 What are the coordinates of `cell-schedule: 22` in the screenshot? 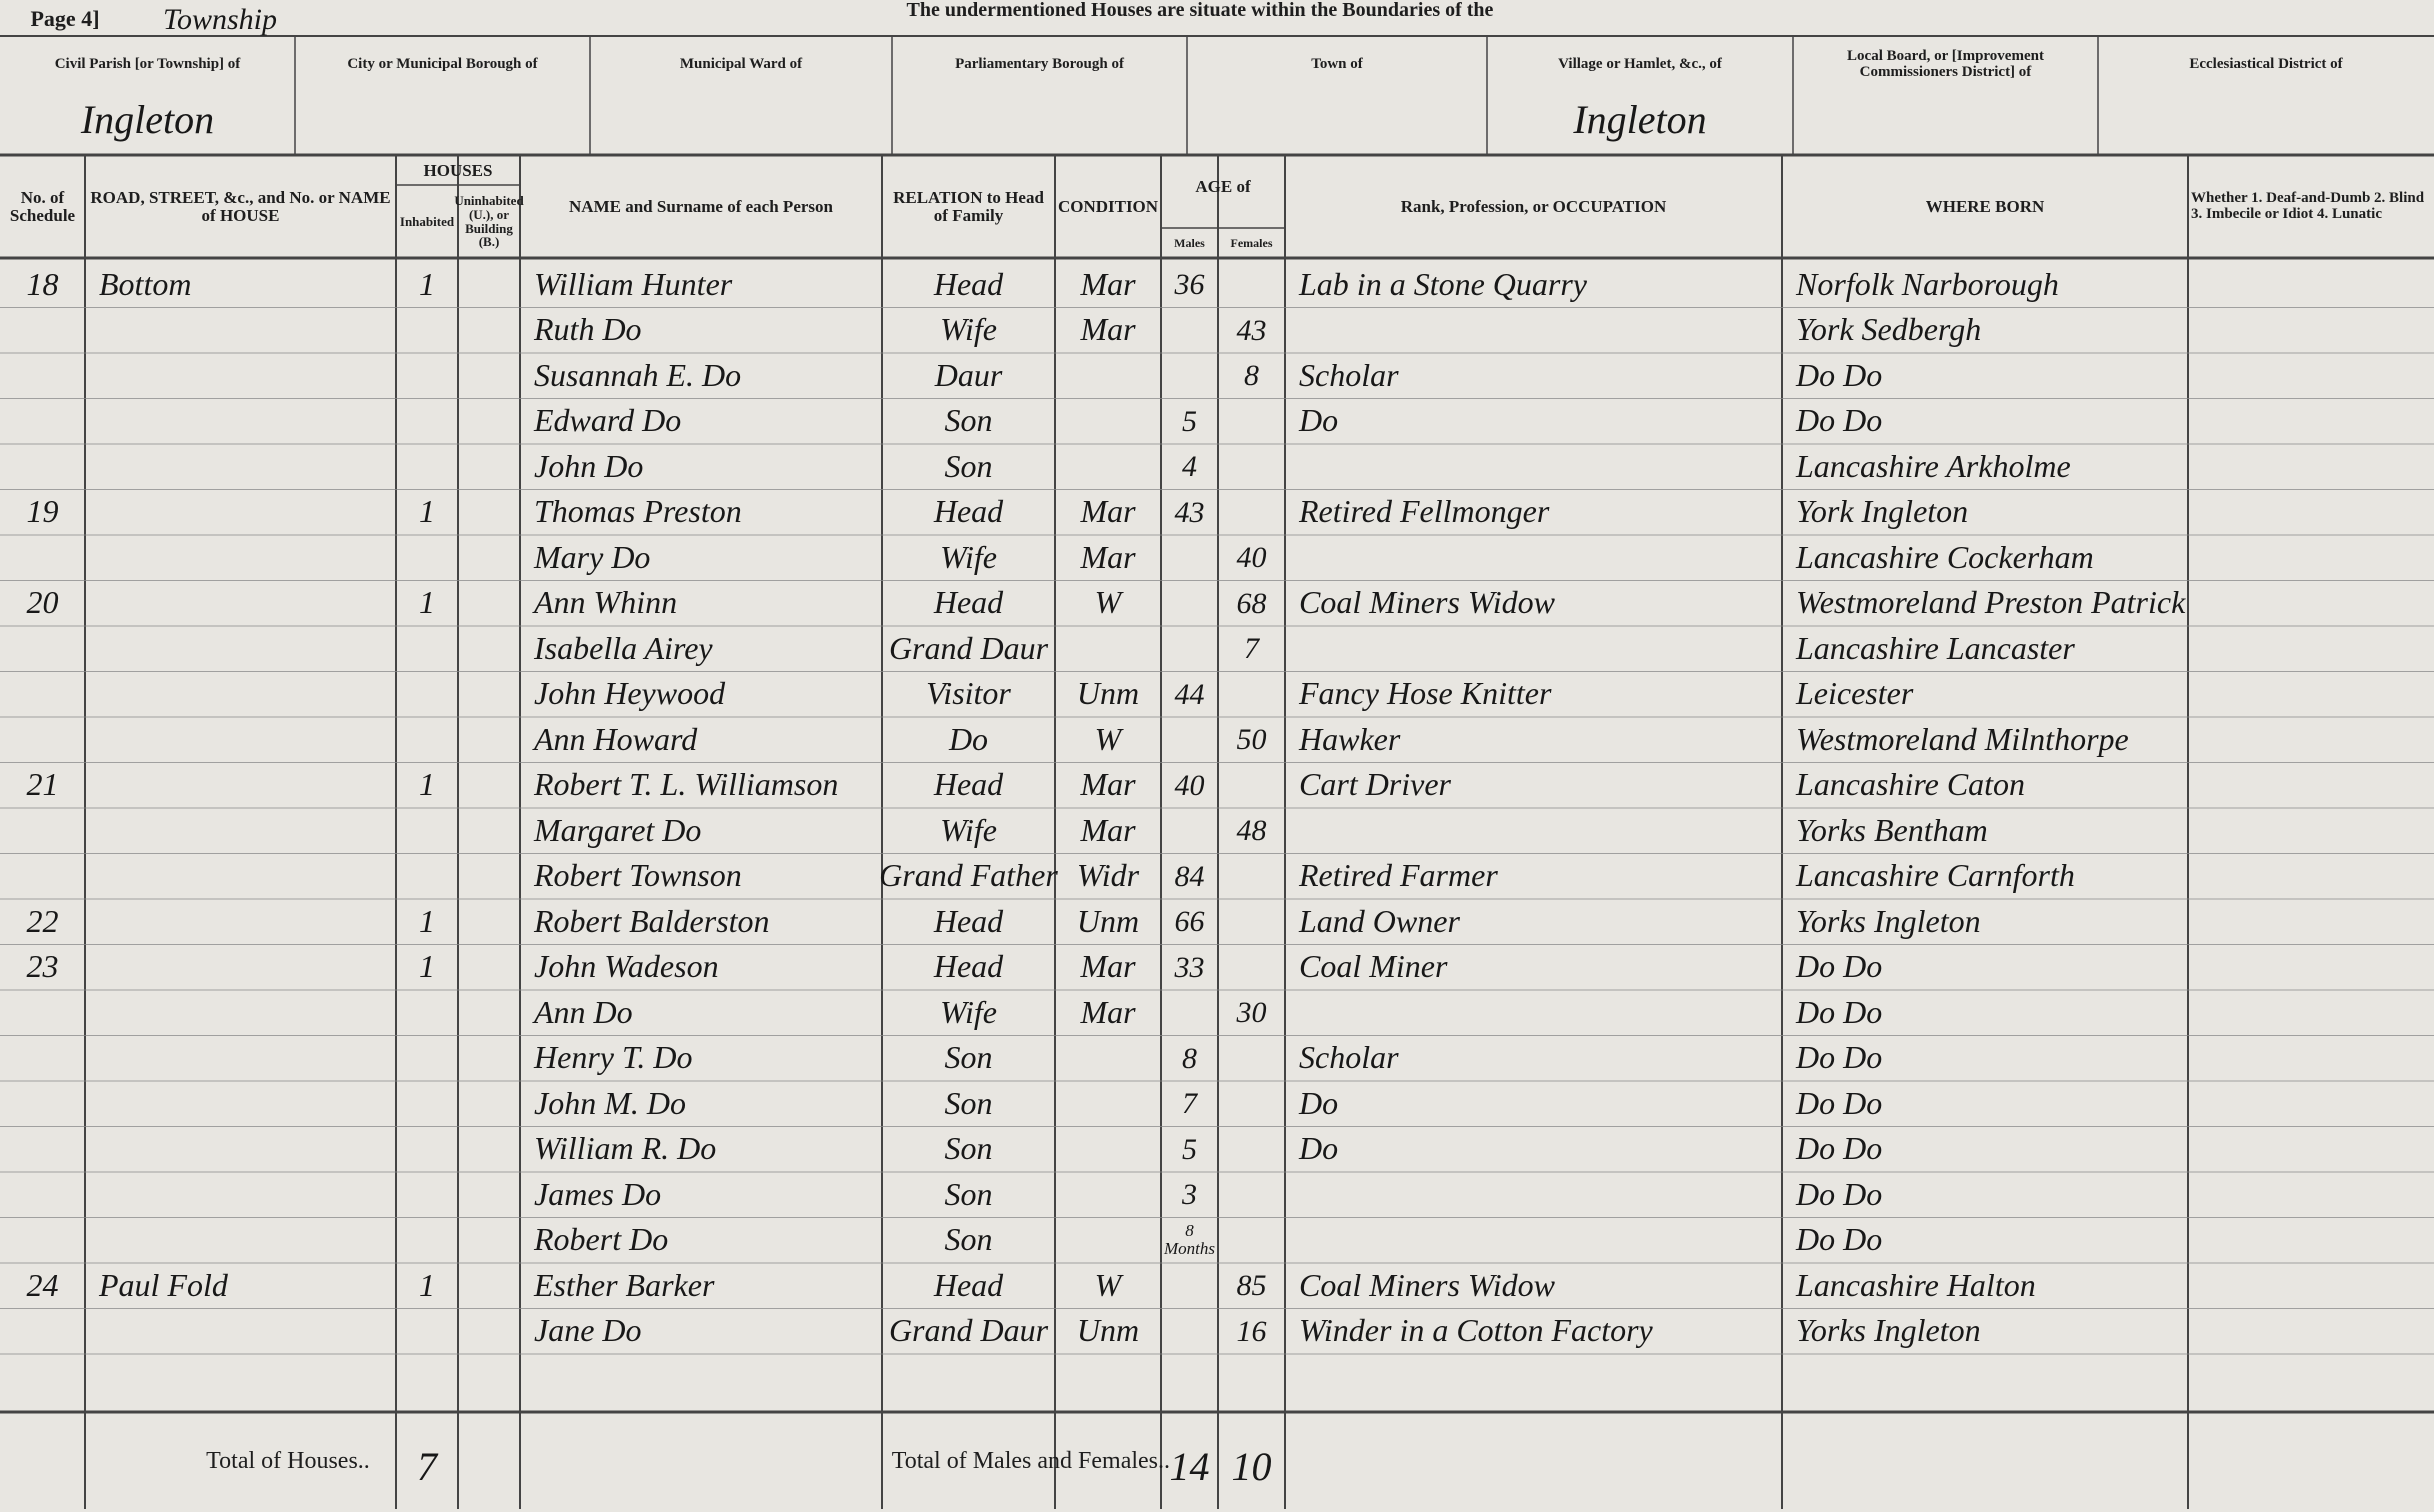 It's located at (42, 920).